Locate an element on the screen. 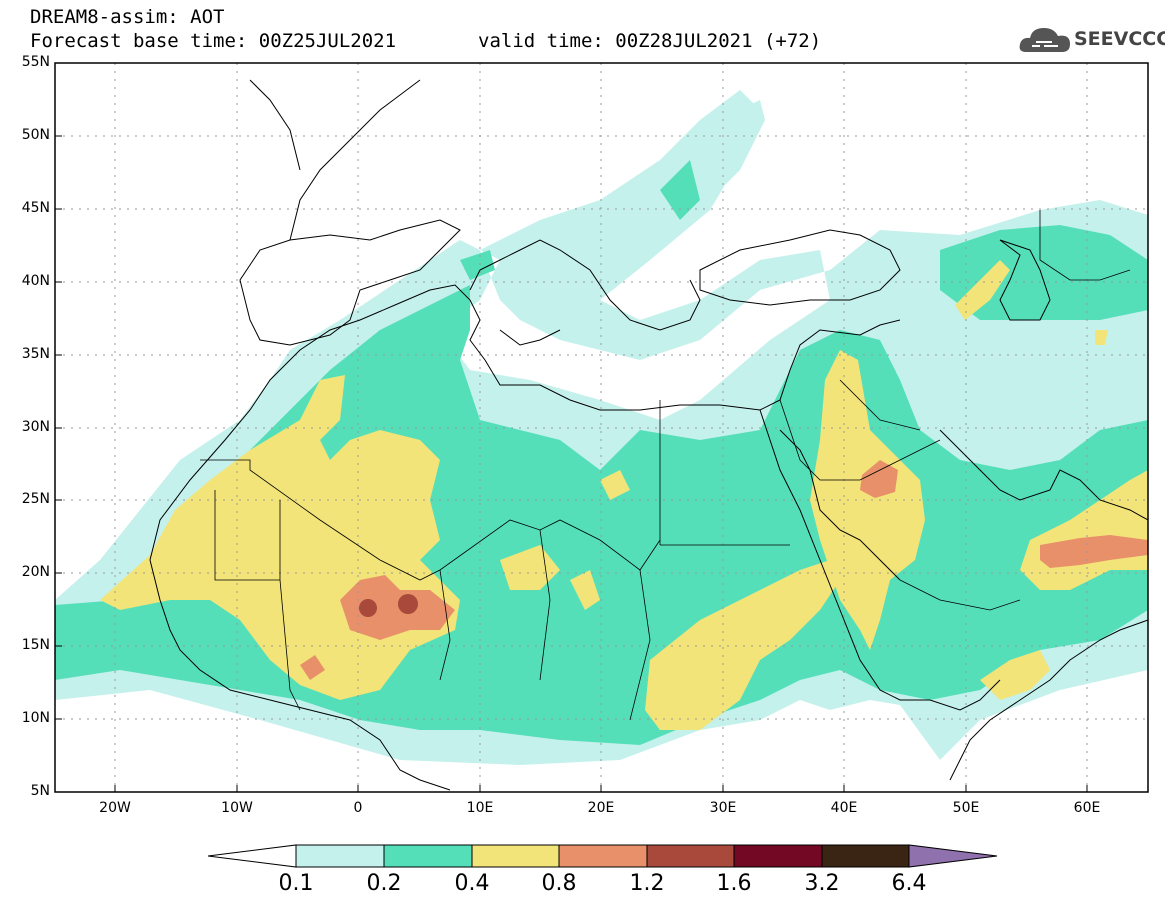  lon-label: 30E is located at coordinates (723, 808).